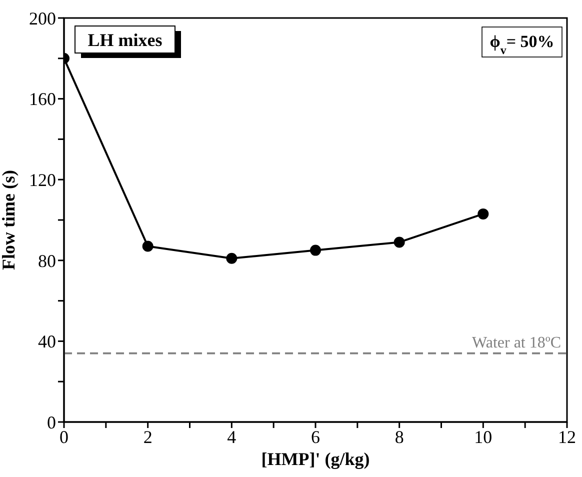  What do you see at coordinates (64, 436) in the screenshot?
I see `x-tick-label: 0` at bounding box center [64, 436].